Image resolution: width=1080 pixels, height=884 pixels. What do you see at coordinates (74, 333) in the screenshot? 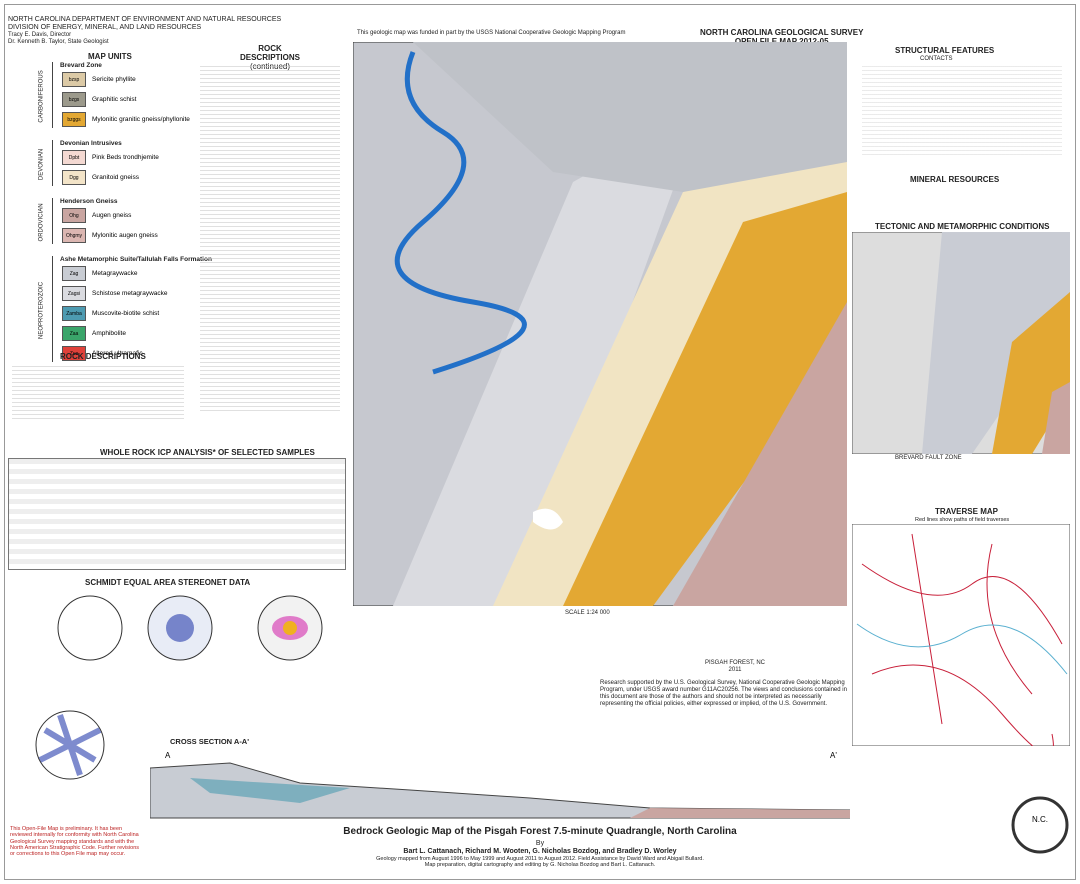
I see `unit-swatch: Zaa` at bounding box center [74, 333].